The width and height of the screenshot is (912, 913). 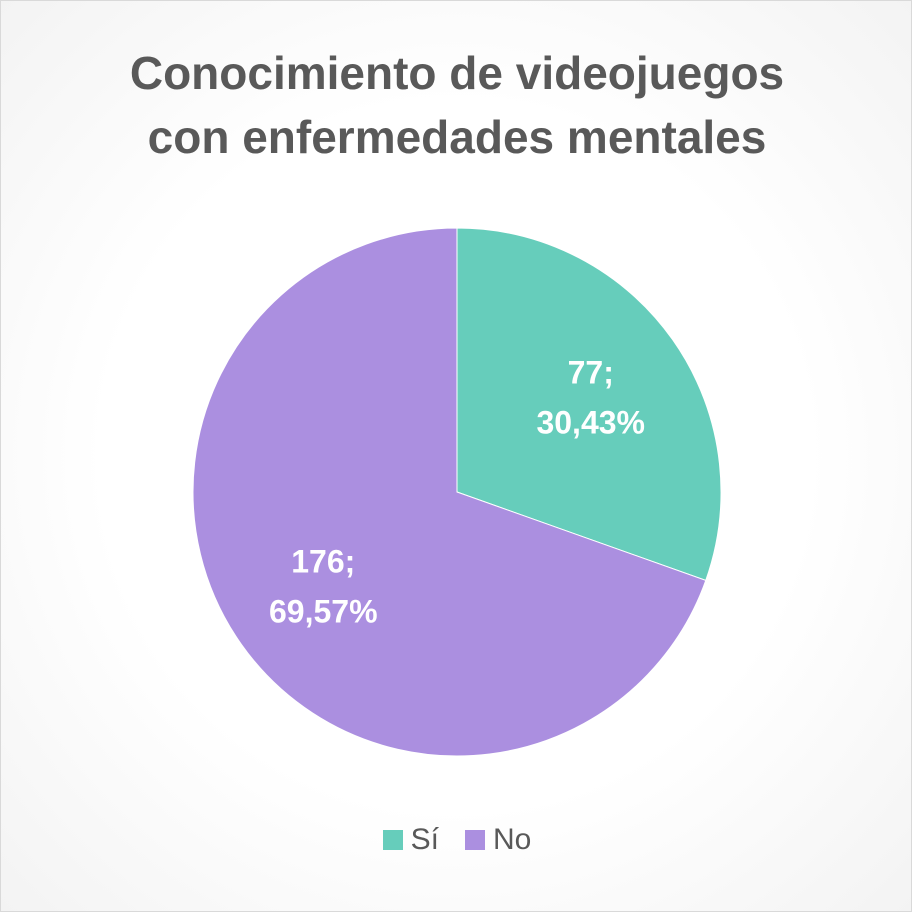 What do you see at coordinates (512, 839) in the screenshot?
I see `legend-label-no: No` at bounding box center [512, 839].